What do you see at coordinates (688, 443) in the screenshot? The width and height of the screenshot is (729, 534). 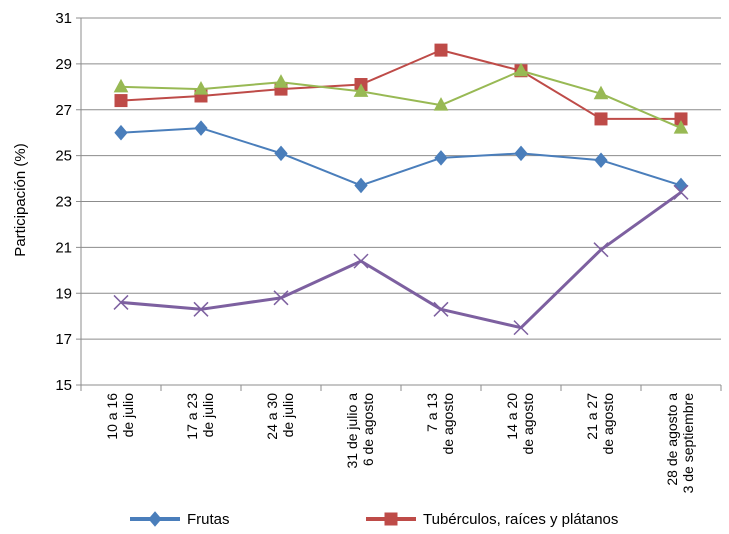 I see `x-tick-label-line: 3 de septiembre` at bounding box center [688, 443].